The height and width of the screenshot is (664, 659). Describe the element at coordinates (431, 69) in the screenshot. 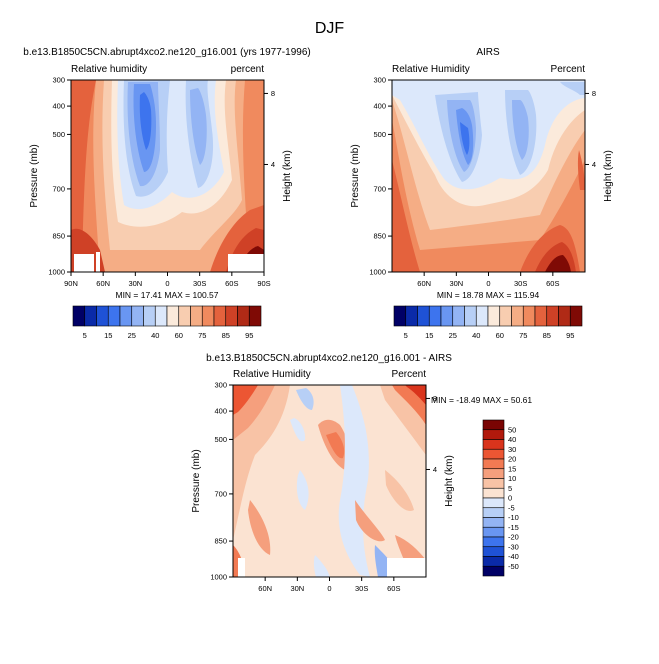

I see `left-string: Relative Humidity` at that location.